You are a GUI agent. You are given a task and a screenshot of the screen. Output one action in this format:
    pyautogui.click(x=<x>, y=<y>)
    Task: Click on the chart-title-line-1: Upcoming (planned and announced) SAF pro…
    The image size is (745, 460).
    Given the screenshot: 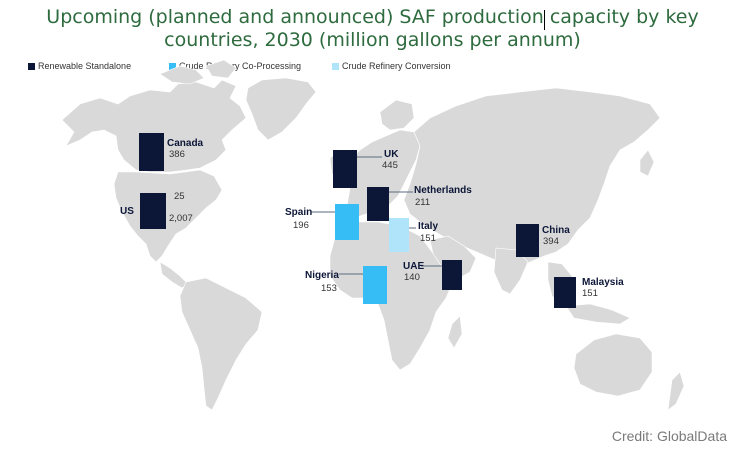 What is the action you would take?
    pyautogui.click(x=372, y=17)
    